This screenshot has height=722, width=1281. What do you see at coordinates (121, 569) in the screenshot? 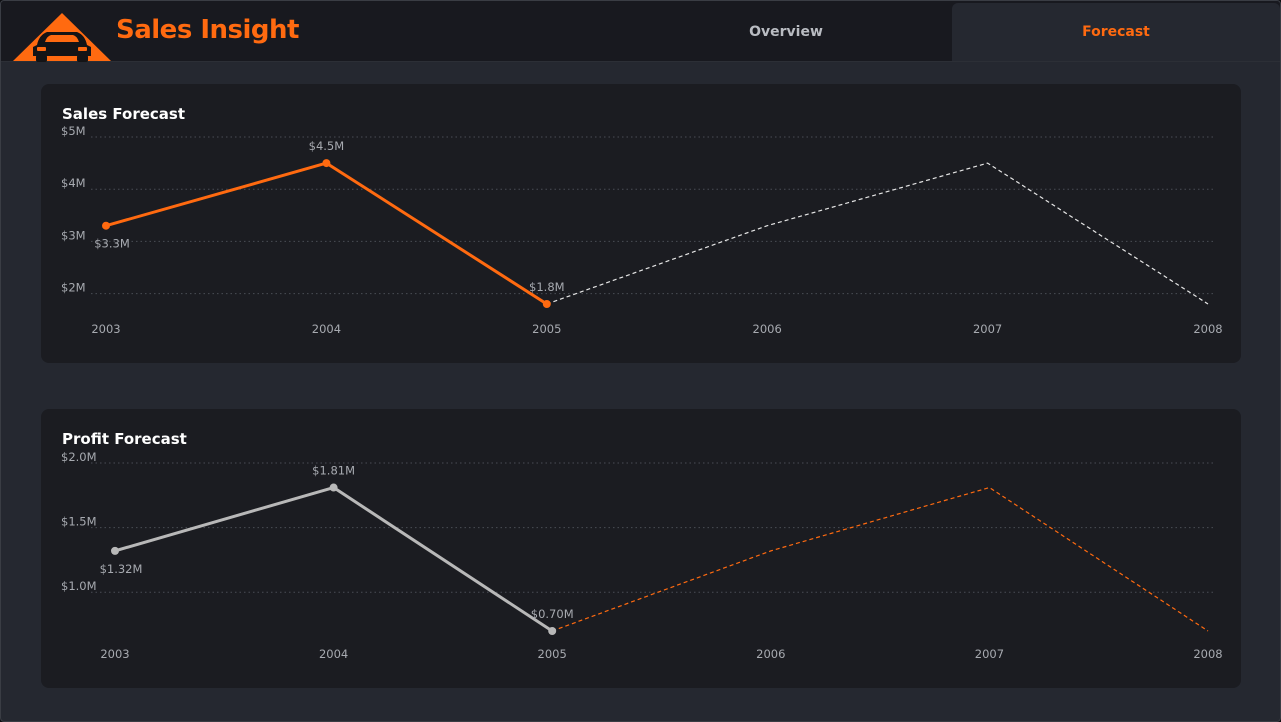
I see `data-label: $1.32M` at bounding box center [121, 569].